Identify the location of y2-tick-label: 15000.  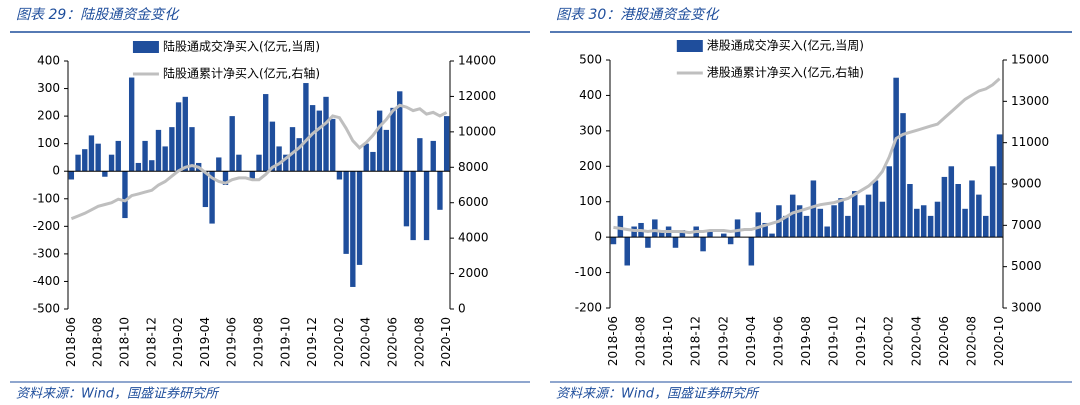
(1030, 60).